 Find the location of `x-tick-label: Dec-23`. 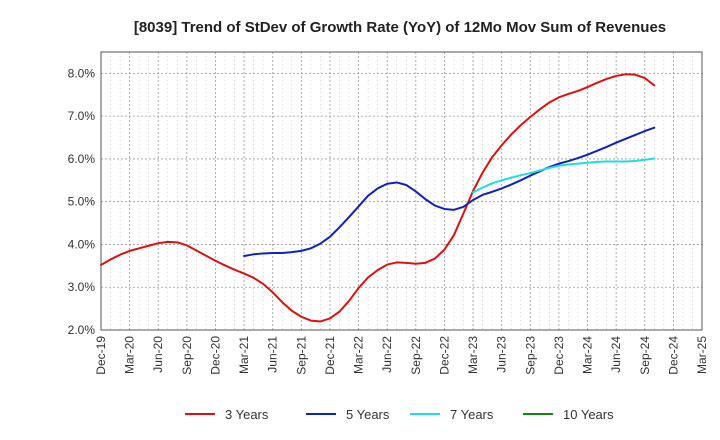

x-tick-label: Dec-23 is located at coordinates (559, 355).